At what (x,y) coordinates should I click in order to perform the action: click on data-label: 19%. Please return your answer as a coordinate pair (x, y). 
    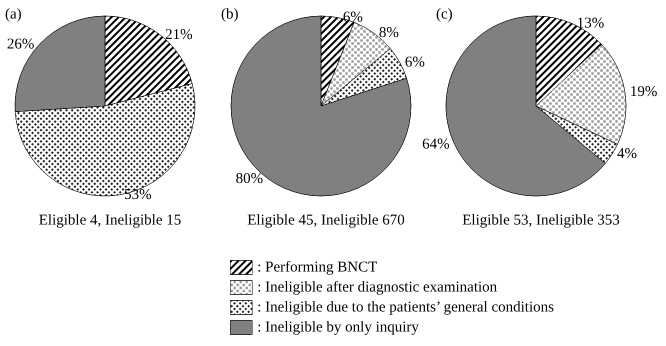
    Looking at the image, I should click on (644, 92).